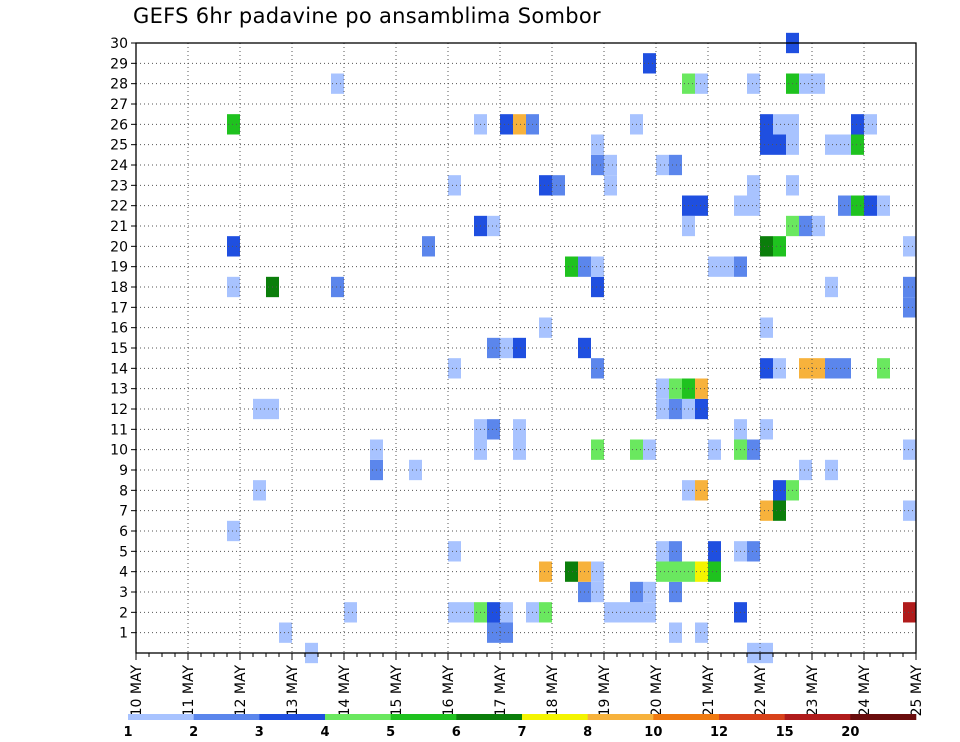 Image resolution: width=960 pixels, height=742 pixels. What do you see at coordinates (119, 227) in the screenshot?
I see `y-tick-label-21: 21` at bounding box center [119, 227].